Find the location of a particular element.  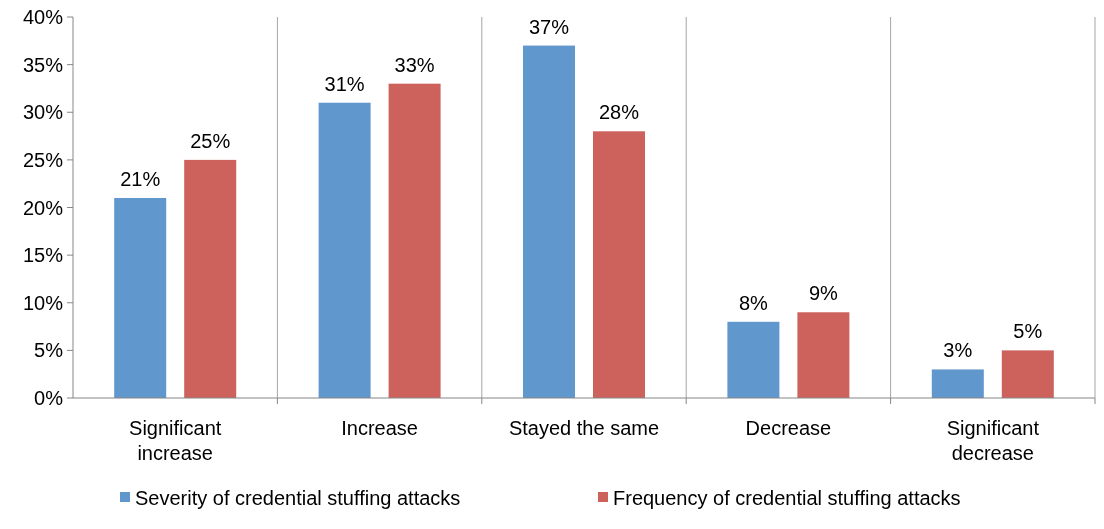

legend-label: Severity of credential stuffing attacks is located at coordinates (298, 498).